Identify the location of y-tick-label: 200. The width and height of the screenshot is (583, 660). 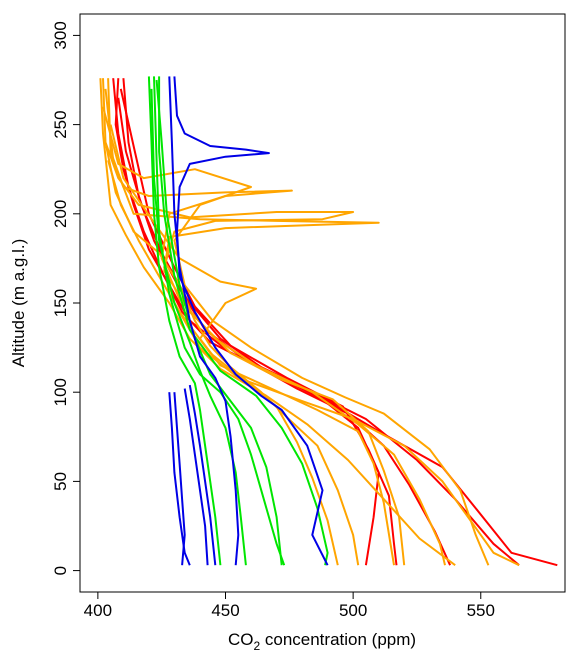
(60, 214).